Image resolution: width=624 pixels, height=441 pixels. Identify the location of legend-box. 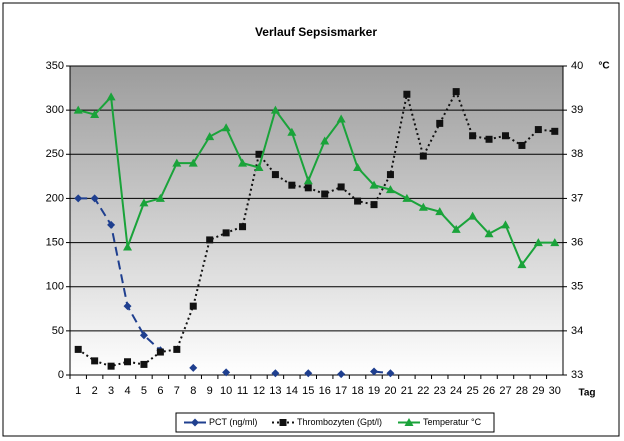
(335, 422).